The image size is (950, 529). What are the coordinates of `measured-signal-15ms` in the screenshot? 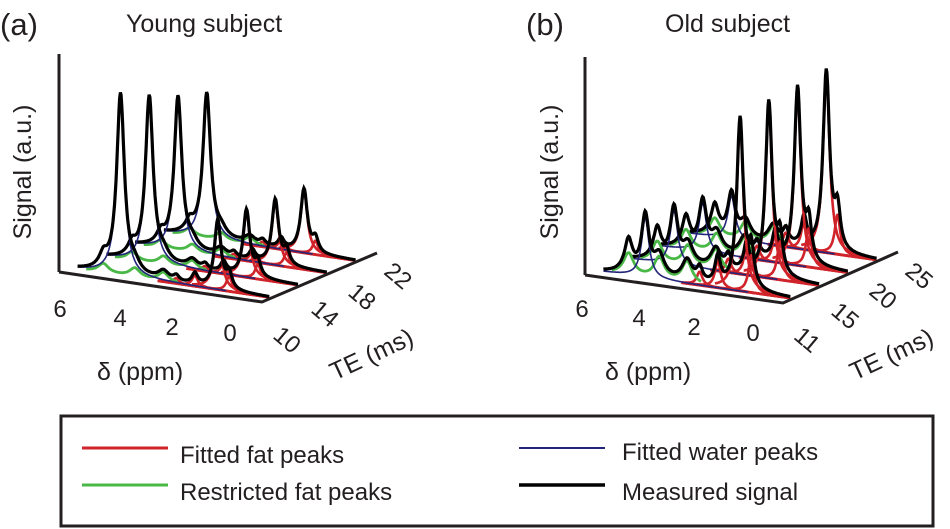 It's located at (726, 192).